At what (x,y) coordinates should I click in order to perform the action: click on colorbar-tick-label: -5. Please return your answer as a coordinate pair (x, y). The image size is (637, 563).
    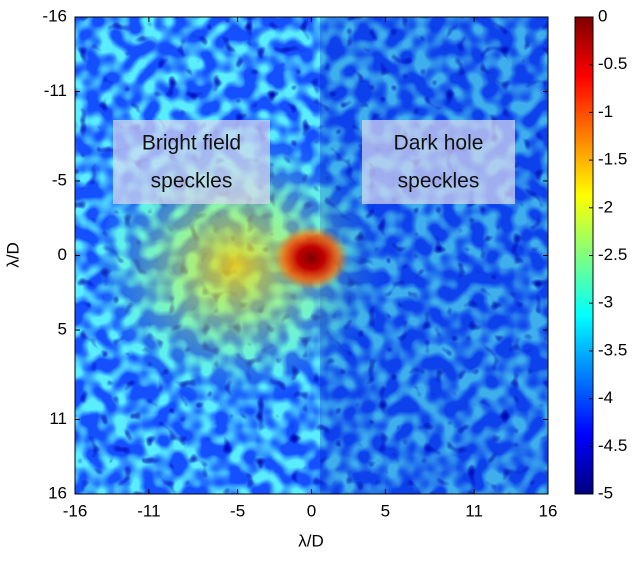
    Looking at the image, I should click on (605, 492).